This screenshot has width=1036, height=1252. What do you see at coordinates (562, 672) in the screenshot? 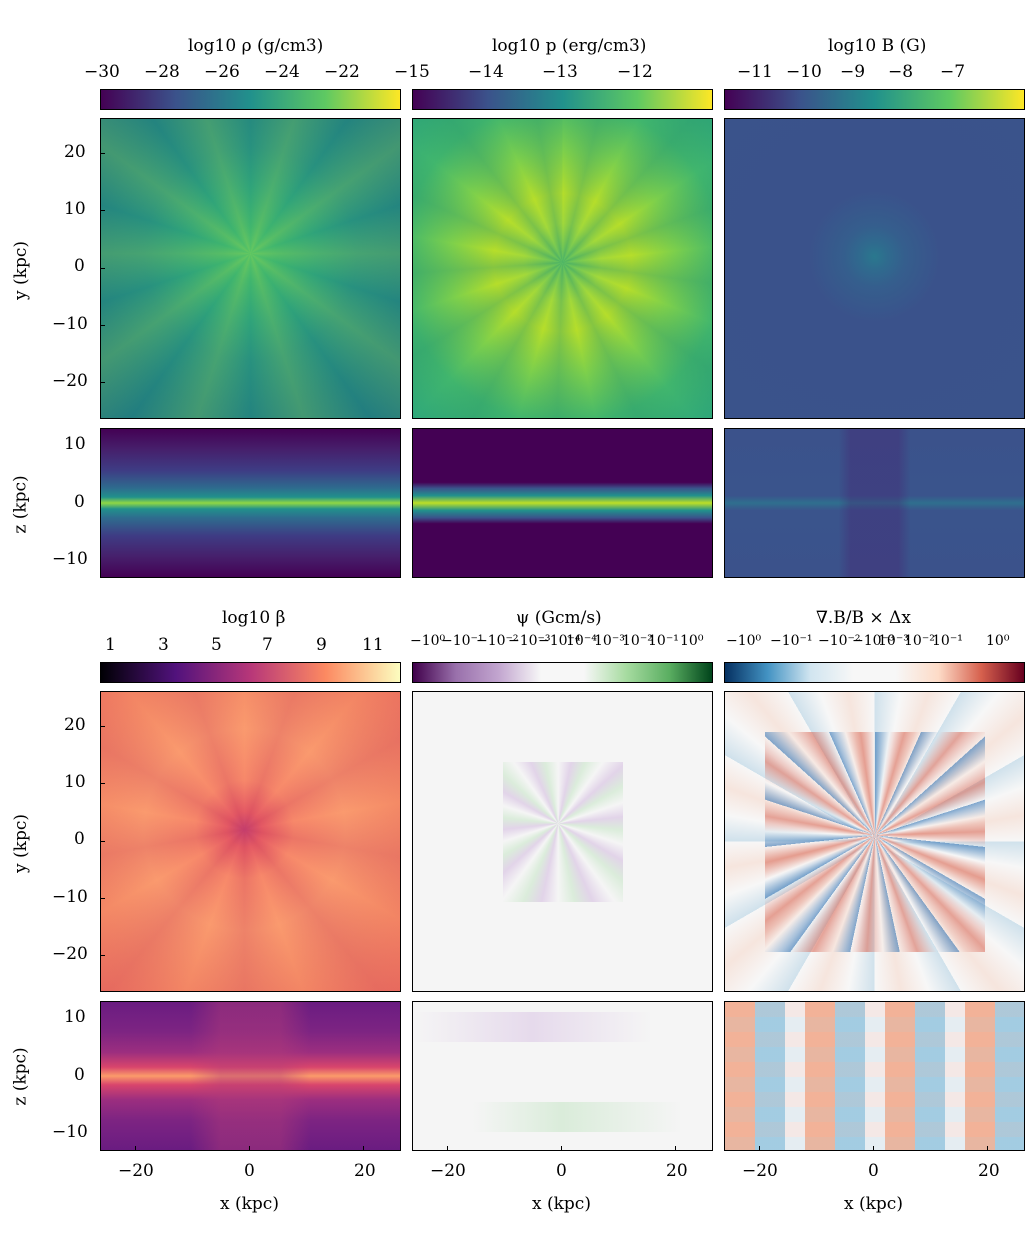
I see `psi-colorbar` at bounding box center [562, 672].